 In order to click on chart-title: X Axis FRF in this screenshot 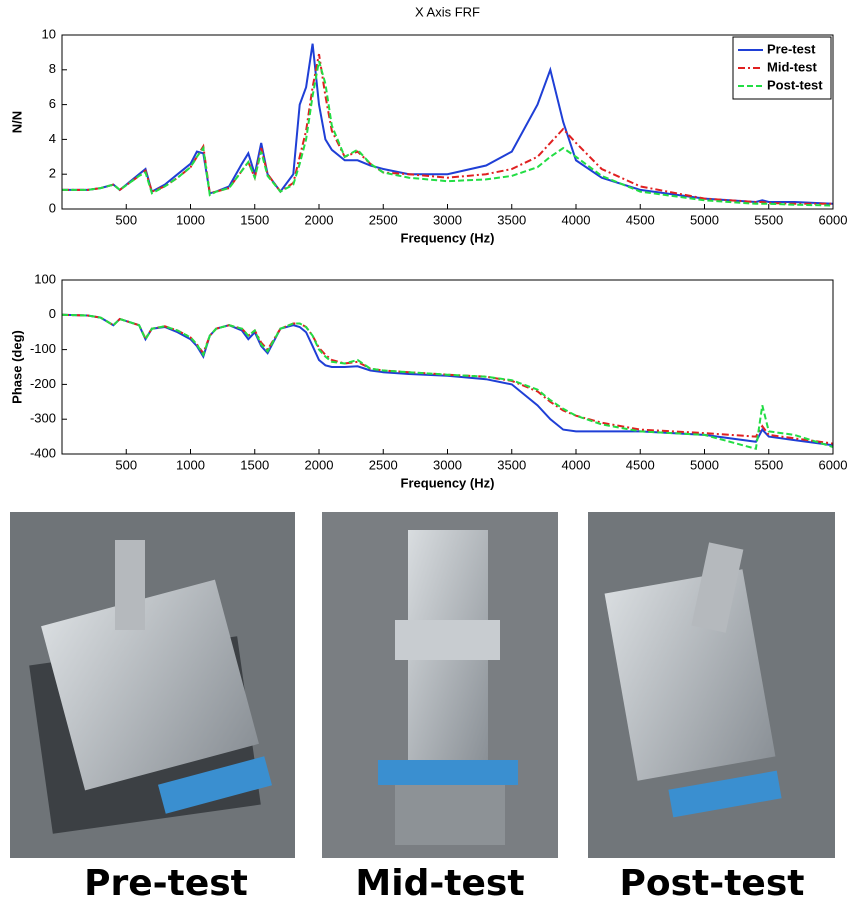, I will do `click(447, 11)`.